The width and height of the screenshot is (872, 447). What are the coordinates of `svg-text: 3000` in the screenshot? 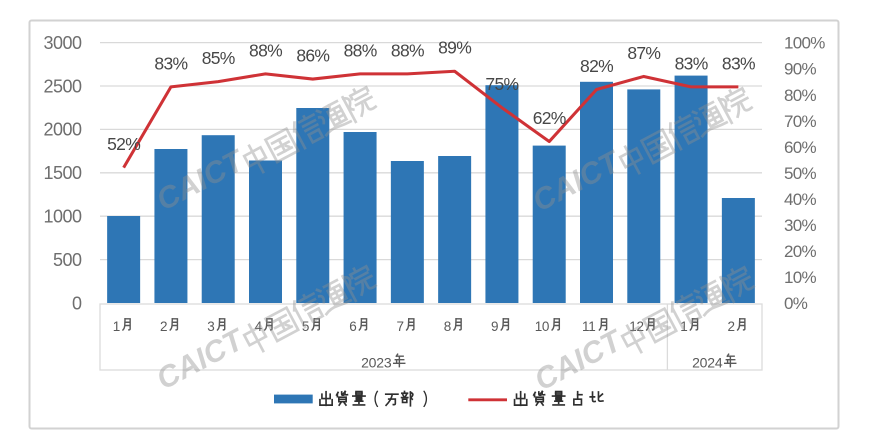 It's located at (62, 43).